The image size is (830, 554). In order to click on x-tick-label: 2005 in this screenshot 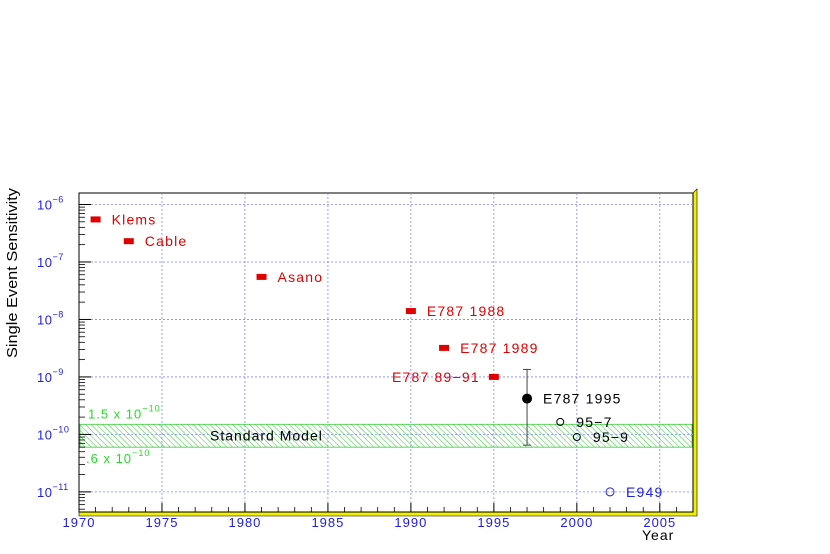, I will do `click(659, 522)`.